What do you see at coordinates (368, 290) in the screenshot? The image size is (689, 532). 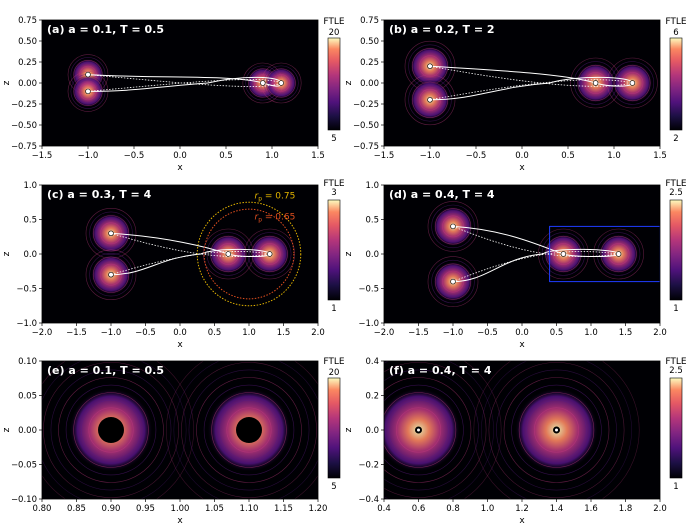 I see `y-tick-label: −0.5` at bounding box center [368, 290].